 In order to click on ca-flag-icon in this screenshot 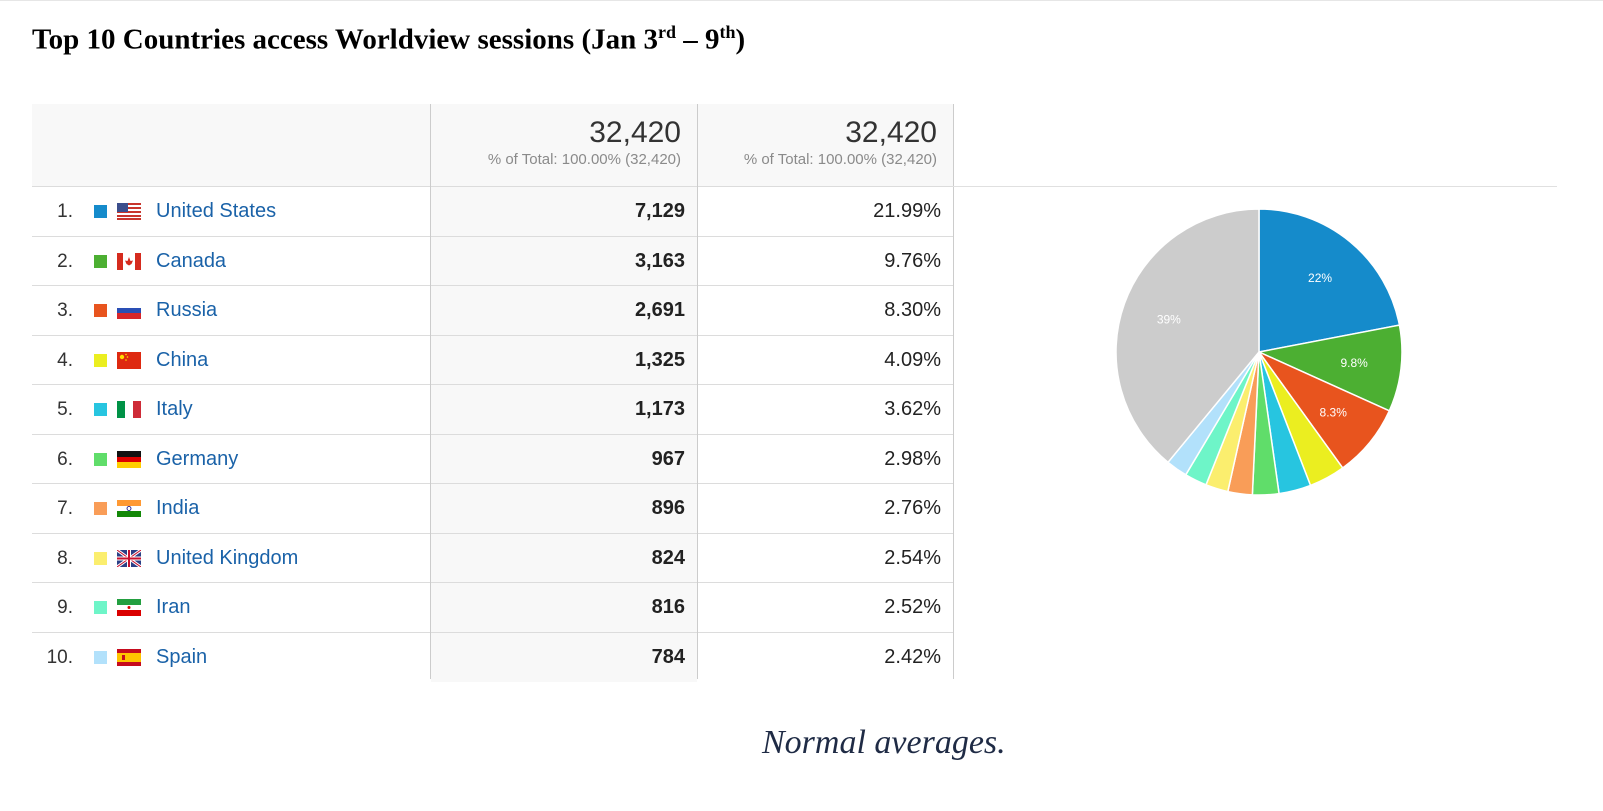, I will do `click(129, 261)`.